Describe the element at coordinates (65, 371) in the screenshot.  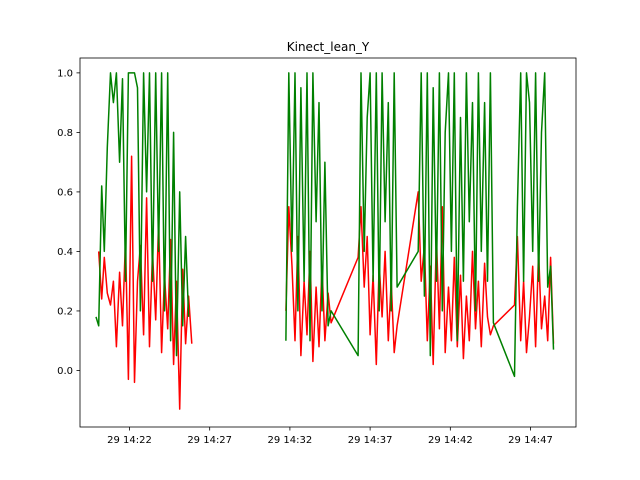
I see `y-tick-label: 0.0` at that location.